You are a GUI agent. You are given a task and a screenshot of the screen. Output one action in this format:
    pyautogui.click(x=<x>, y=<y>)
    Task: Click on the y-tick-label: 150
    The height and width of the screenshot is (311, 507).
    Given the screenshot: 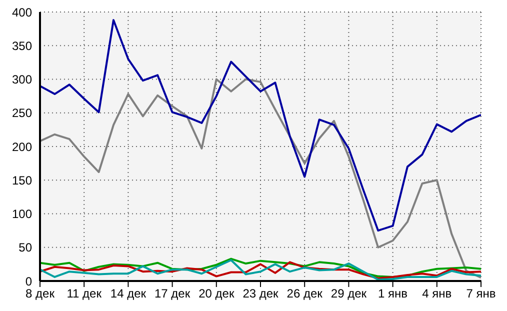 What is the action you would take?
    pyautogui.click(x=22, y=180)
    